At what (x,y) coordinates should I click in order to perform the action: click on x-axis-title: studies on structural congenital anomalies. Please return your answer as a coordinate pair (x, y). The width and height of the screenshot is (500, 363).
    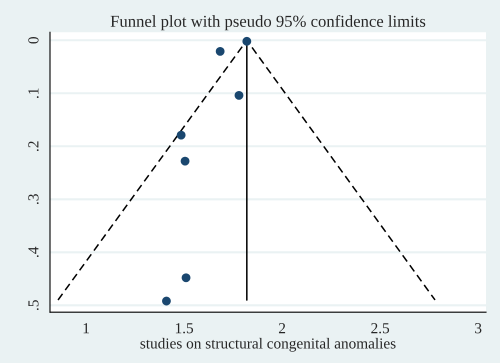
    Looking at the image, I should click on (268, 345).